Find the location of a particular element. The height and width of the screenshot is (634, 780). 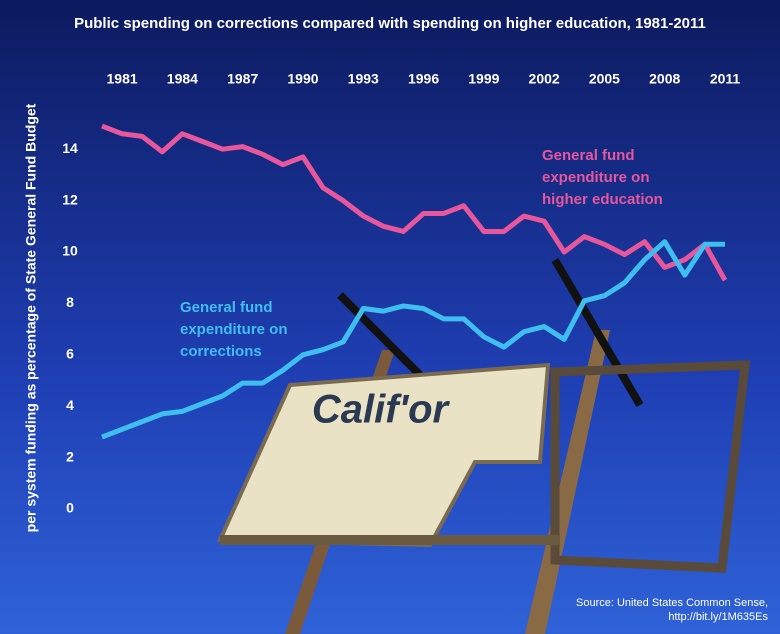

y-tick-label: 8 is located at coordinates (70, 302).